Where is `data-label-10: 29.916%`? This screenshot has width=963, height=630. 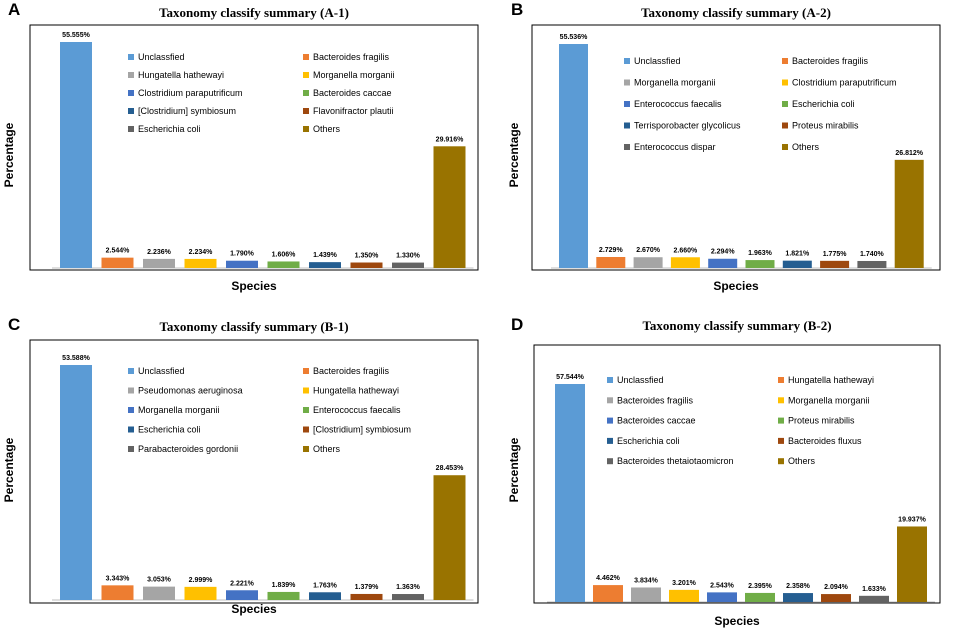
data-label-10: 29.916% is located at coordinates (450, 139).